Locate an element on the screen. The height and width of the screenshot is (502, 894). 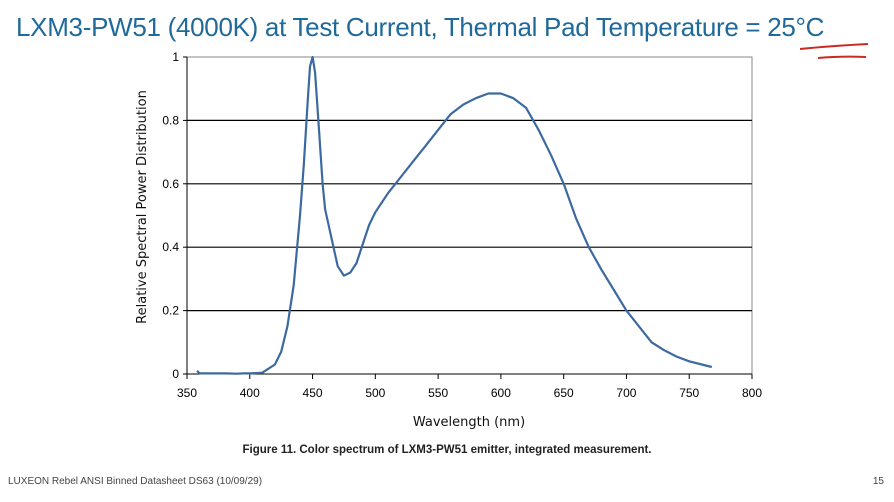
x-tick-label: 800 is located at coordinates (752, 393).